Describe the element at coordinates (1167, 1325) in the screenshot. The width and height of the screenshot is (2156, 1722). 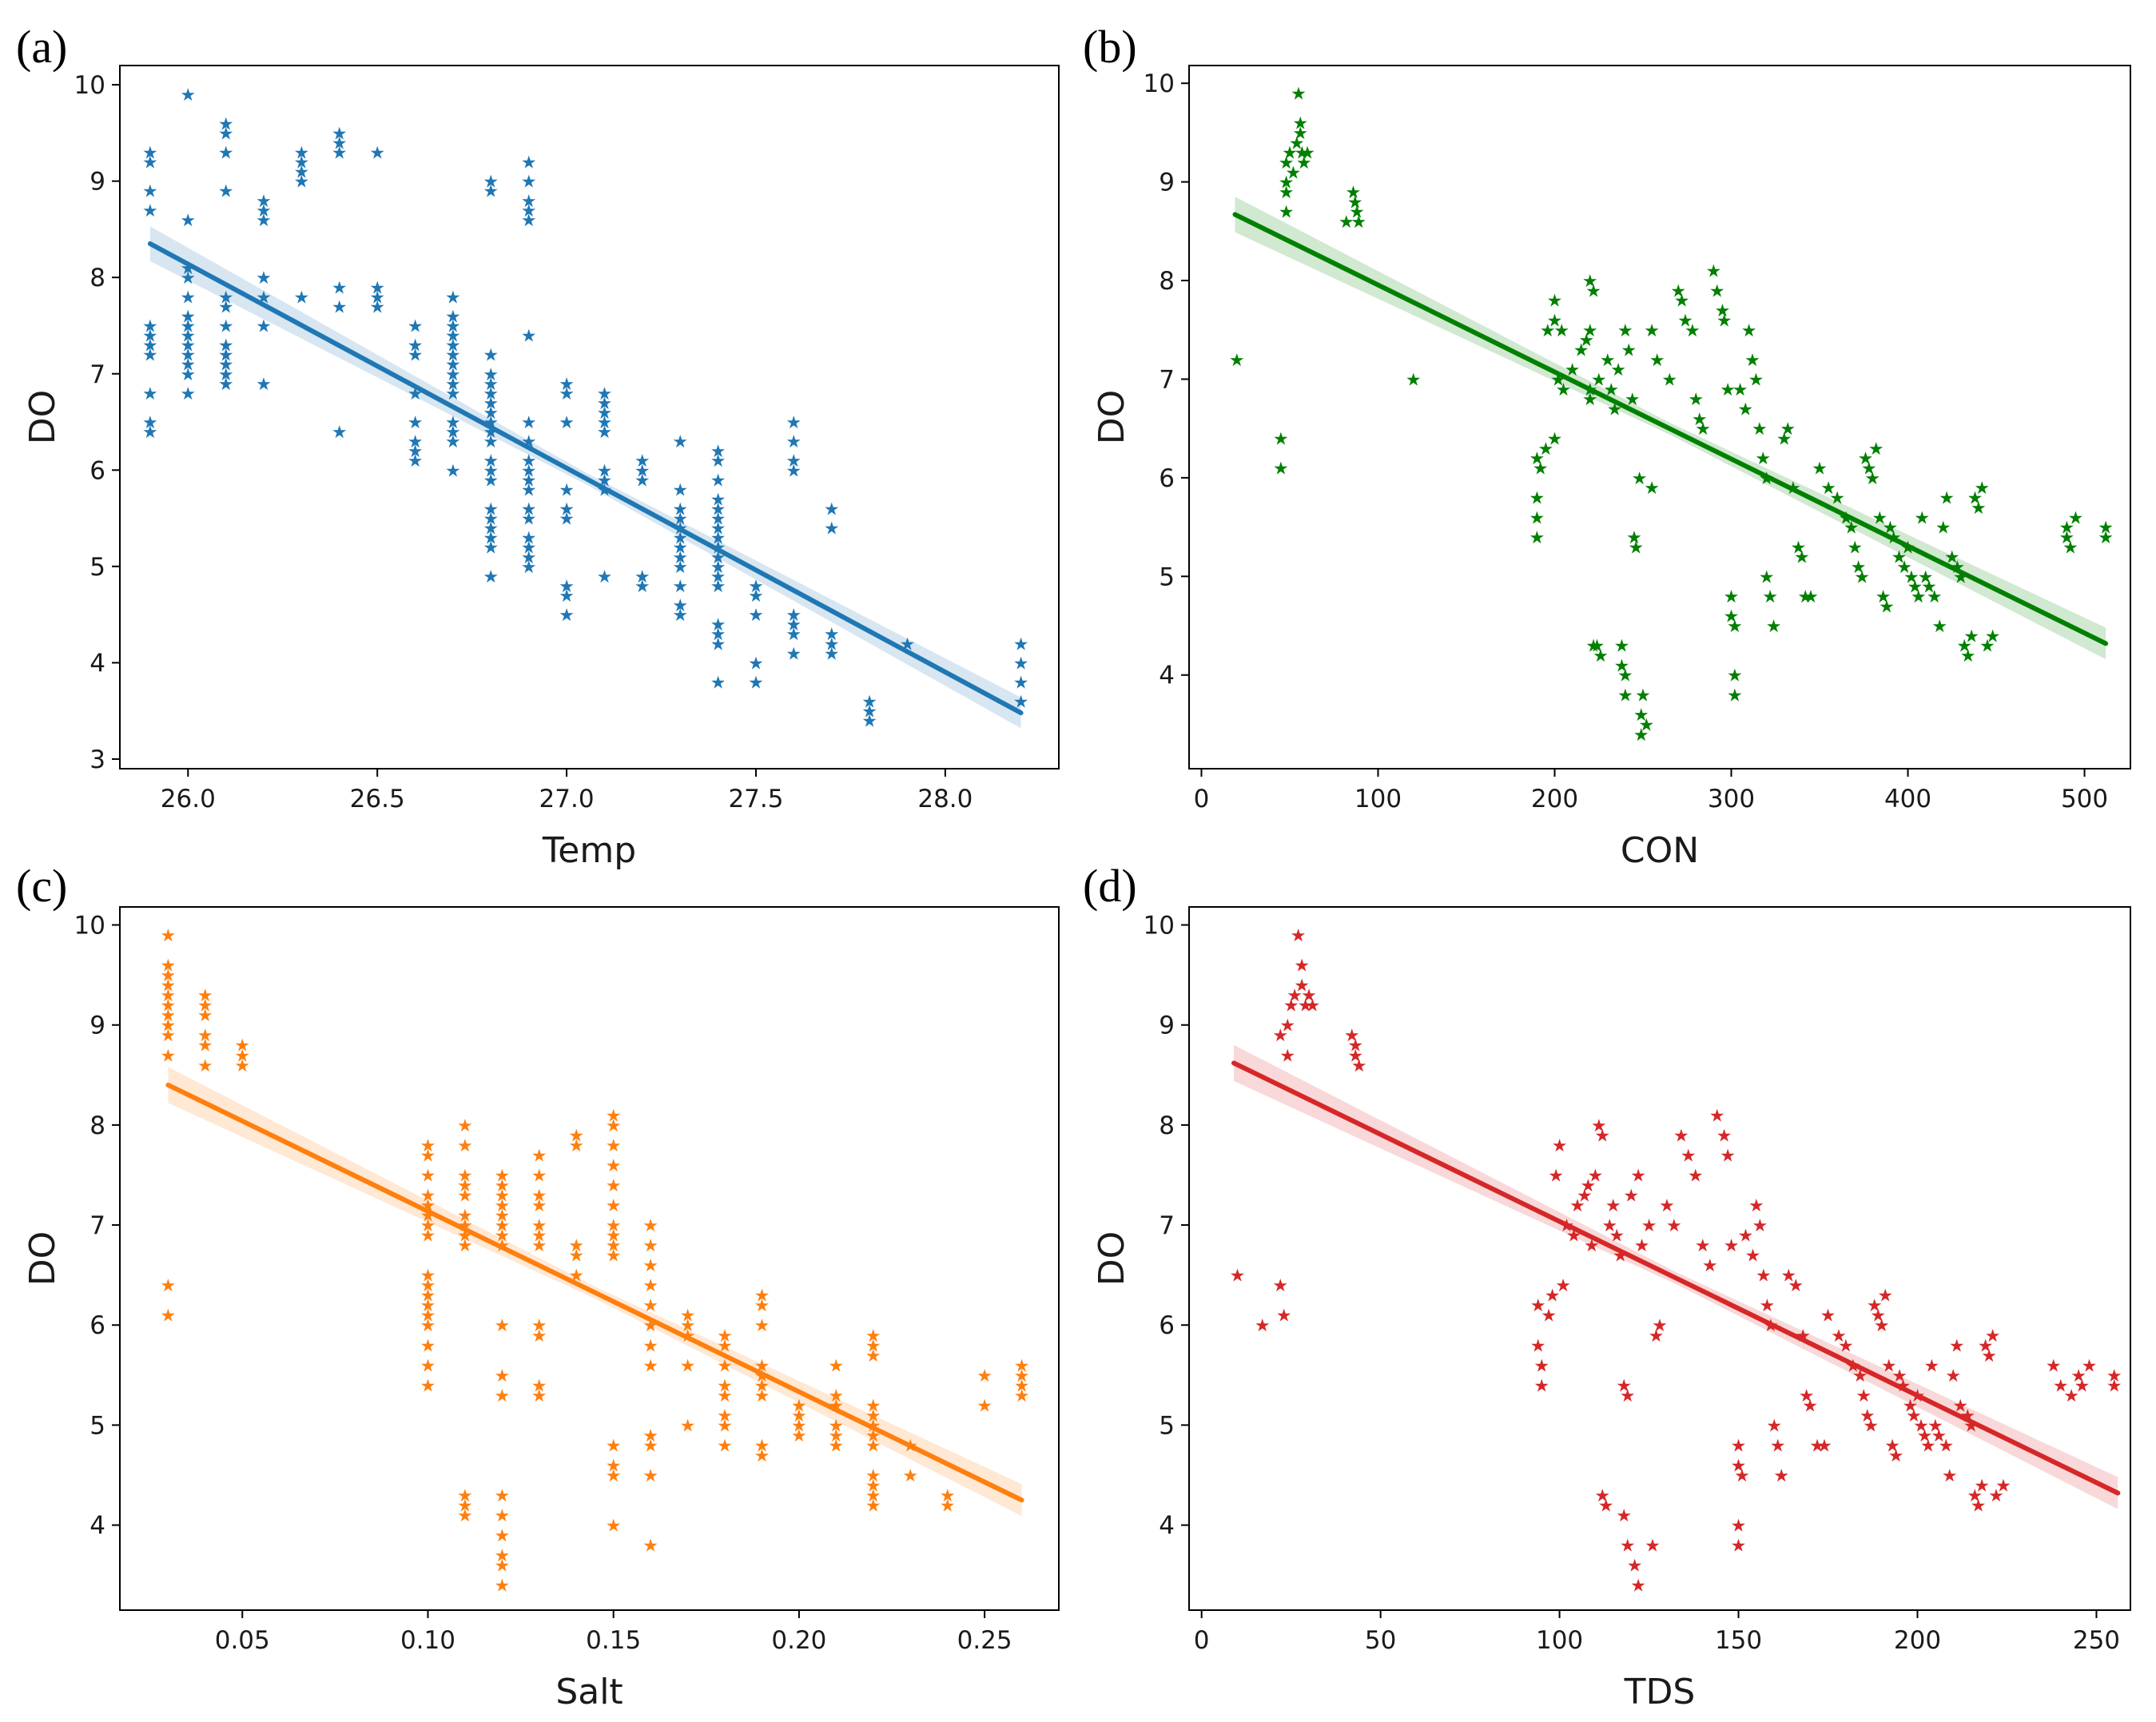
I see `y-tick-label: 6` at that location.